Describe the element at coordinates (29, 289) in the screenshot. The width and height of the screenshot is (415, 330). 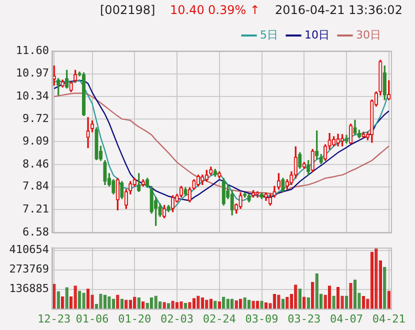
I see `y-tick-label: 136885` at that location.